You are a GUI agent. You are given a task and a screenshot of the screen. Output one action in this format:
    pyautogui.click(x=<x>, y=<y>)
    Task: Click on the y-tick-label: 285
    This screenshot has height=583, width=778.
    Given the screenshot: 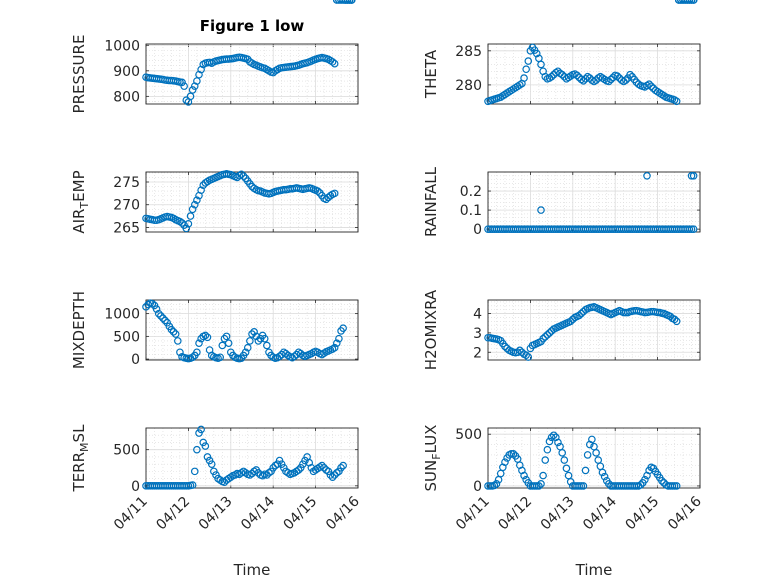 What is the action you would take?
    pyautogui.click(x=468, y=52)
    